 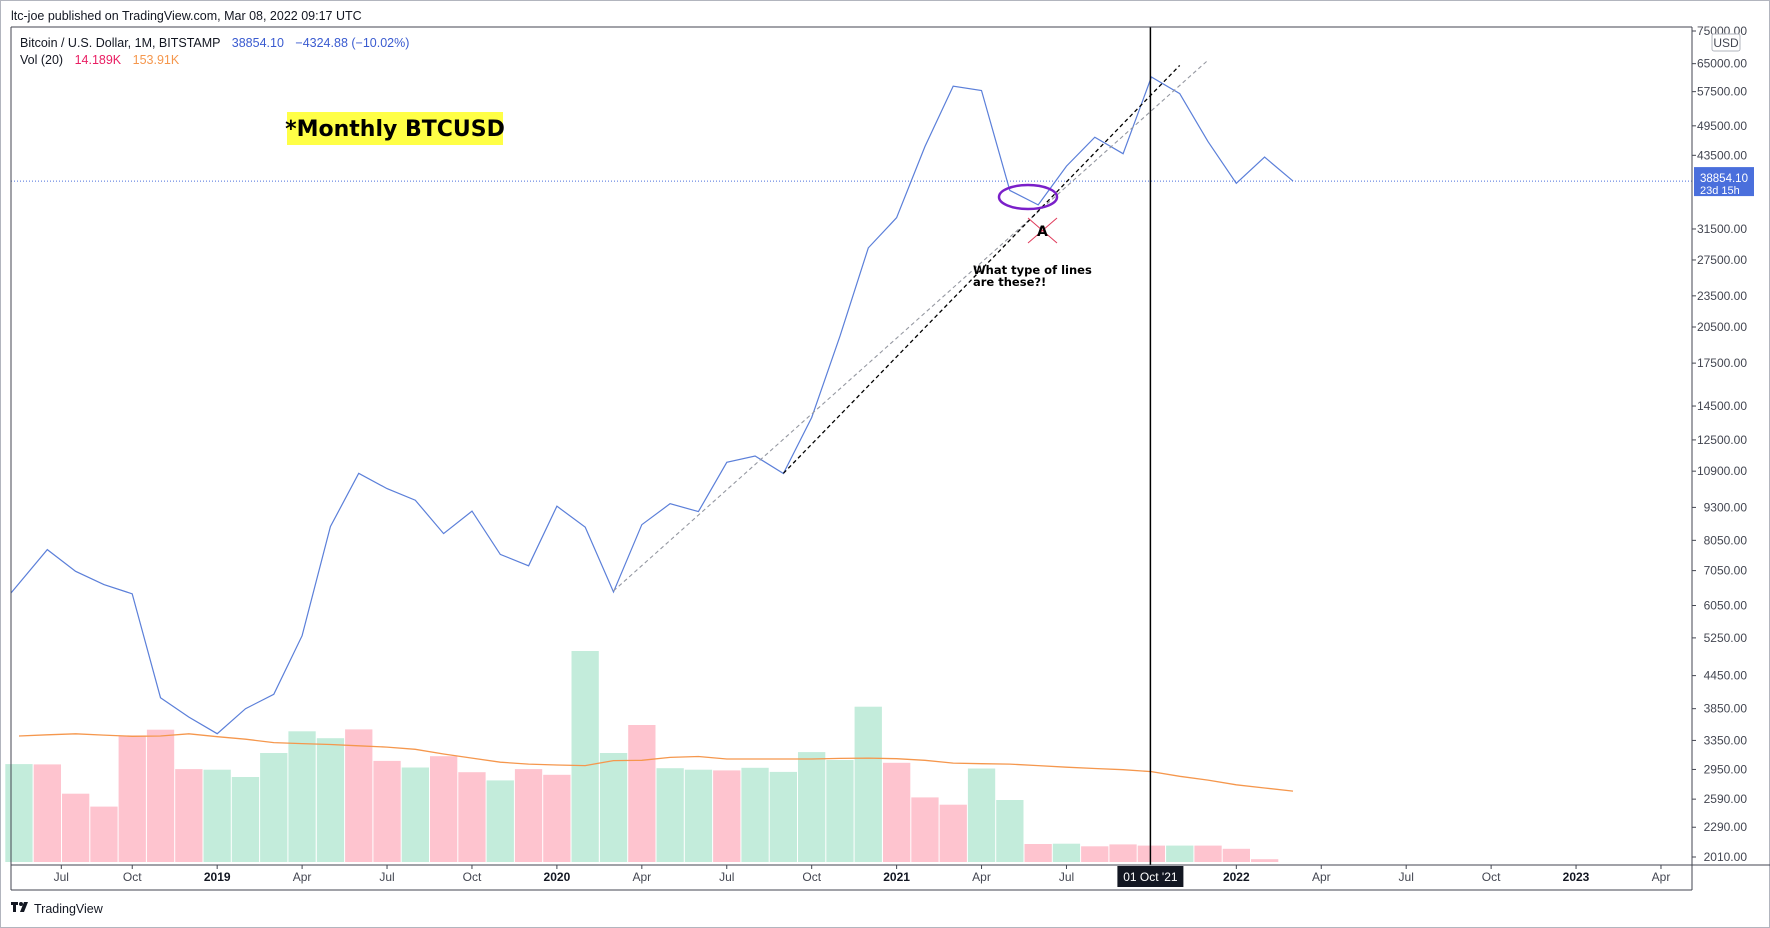 What do you see at coordinates (1726, 857) in the screenshot?
I see `price-tick-label: 2010.00` at bounding box center [1726, 857].